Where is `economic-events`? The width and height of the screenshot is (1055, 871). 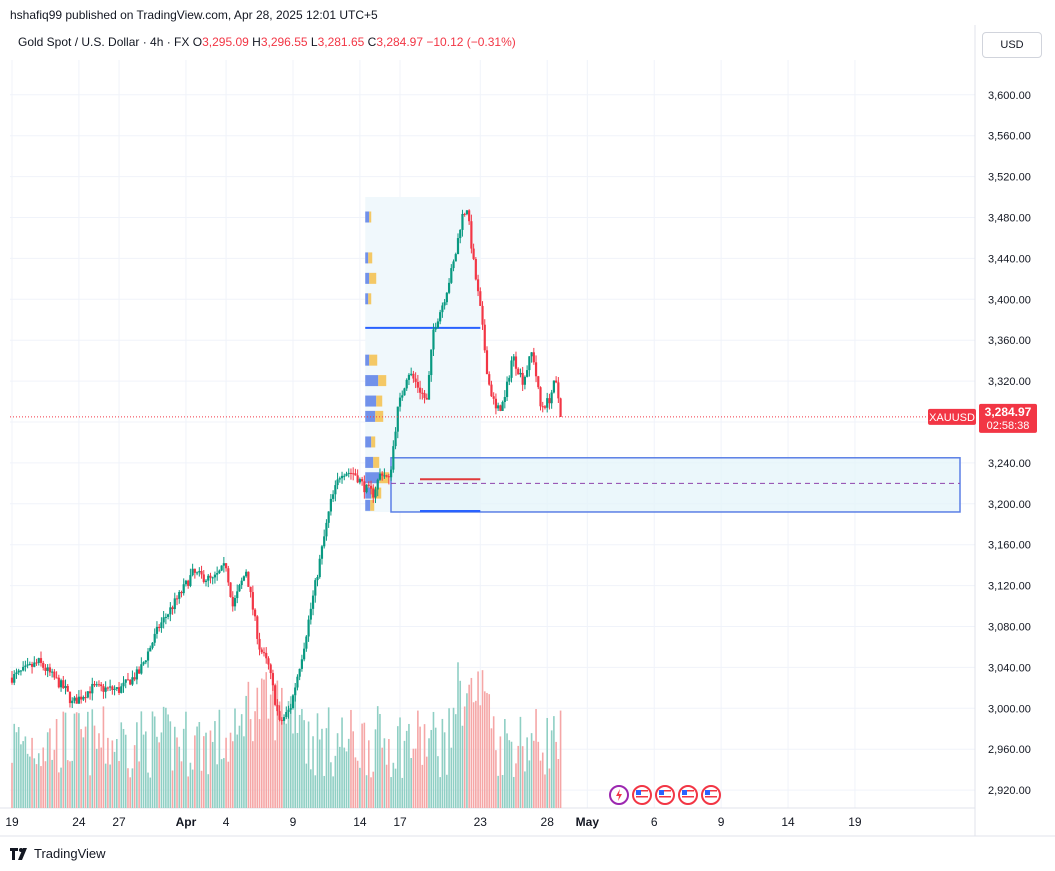 economic-events is located at coordinates (665, 795).